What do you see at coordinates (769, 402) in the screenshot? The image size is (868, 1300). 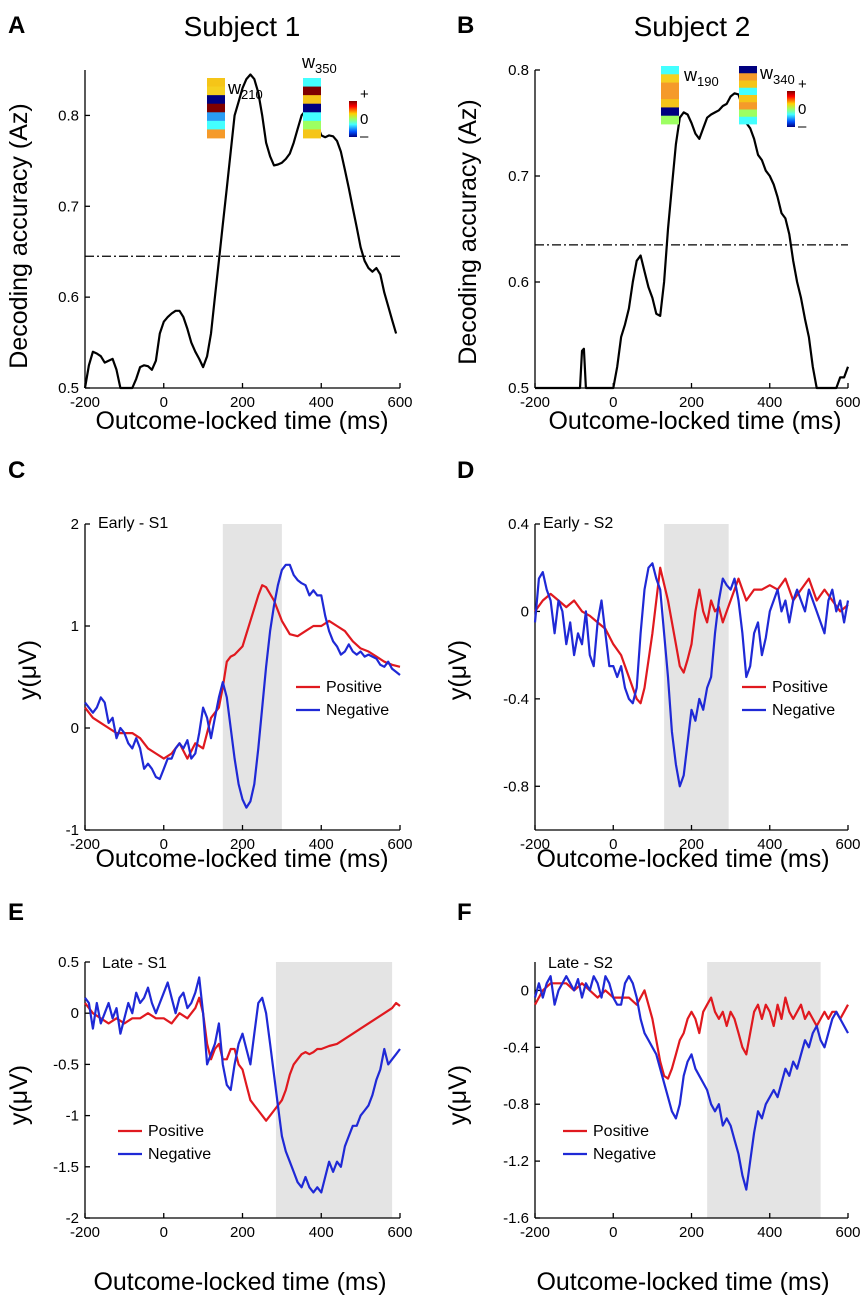 I see `panel-b-x-tick-label: 400` at bounding box center [769, 402].